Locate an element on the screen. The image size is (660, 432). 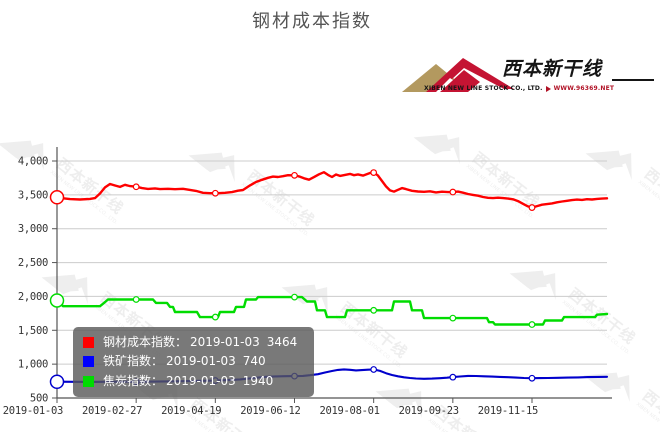
logo-flag-icon is located at coordinates (548, 88).